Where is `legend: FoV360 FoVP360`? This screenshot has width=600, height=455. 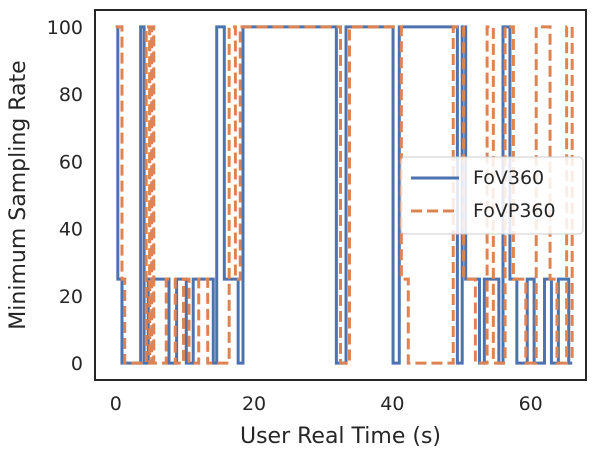
legend: FoV360 FoVP360 is located at coordinates (492, 195).